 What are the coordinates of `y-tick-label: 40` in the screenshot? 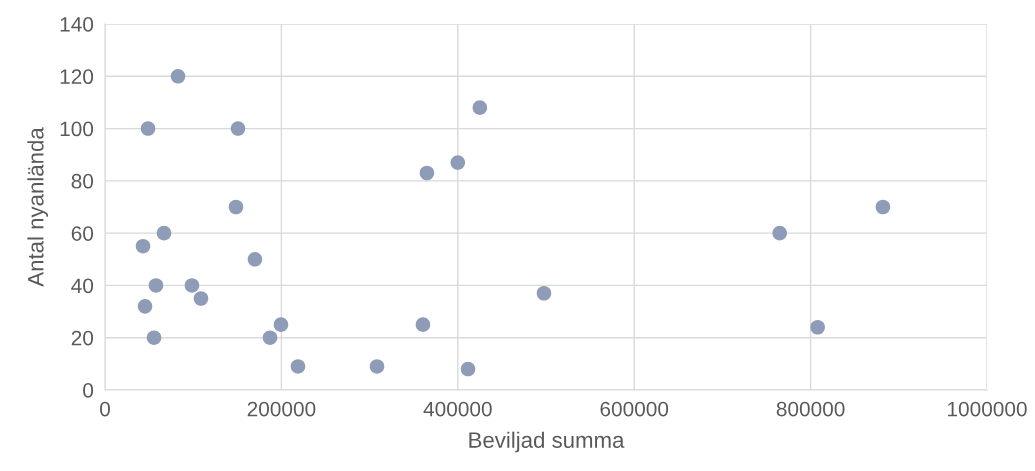 It's located at (82, 286).